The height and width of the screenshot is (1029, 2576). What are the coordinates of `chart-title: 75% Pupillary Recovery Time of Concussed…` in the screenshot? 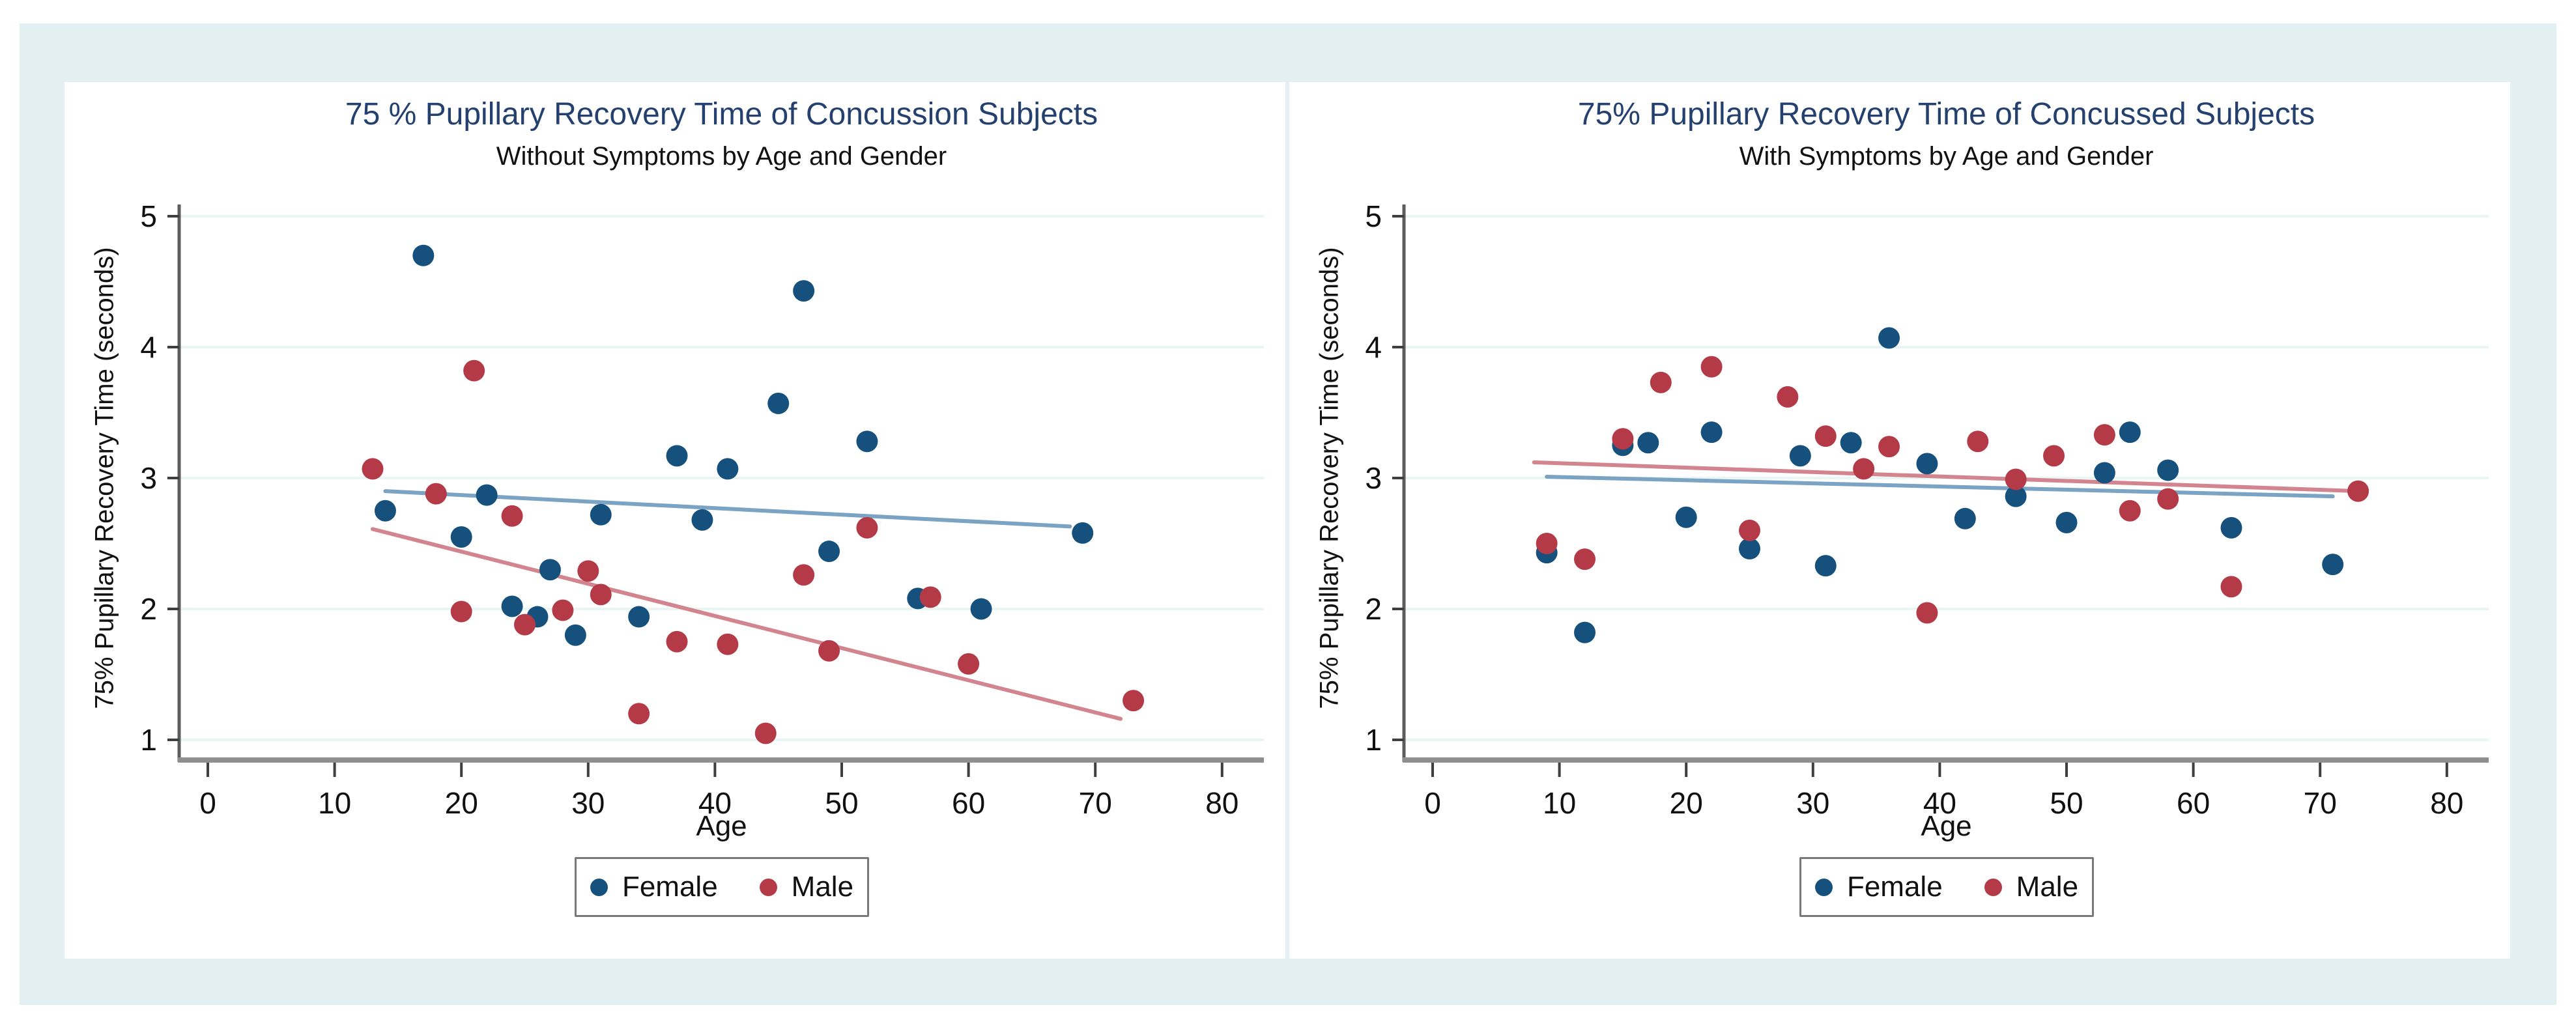 It's located at (1946, 115).